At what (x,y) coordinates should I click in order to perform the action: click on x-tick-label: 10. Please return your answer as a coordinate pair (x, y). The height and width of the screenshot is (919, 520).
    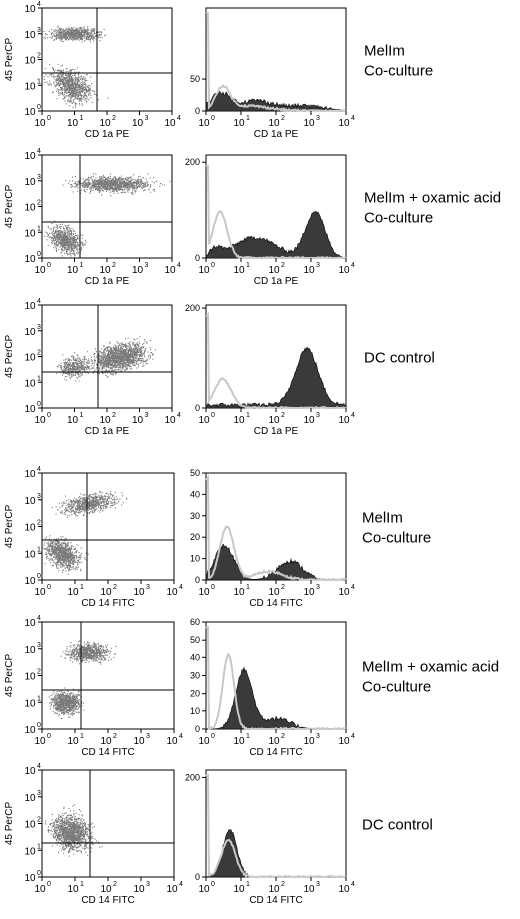
    Looking at the image, I should click on (239, 123).